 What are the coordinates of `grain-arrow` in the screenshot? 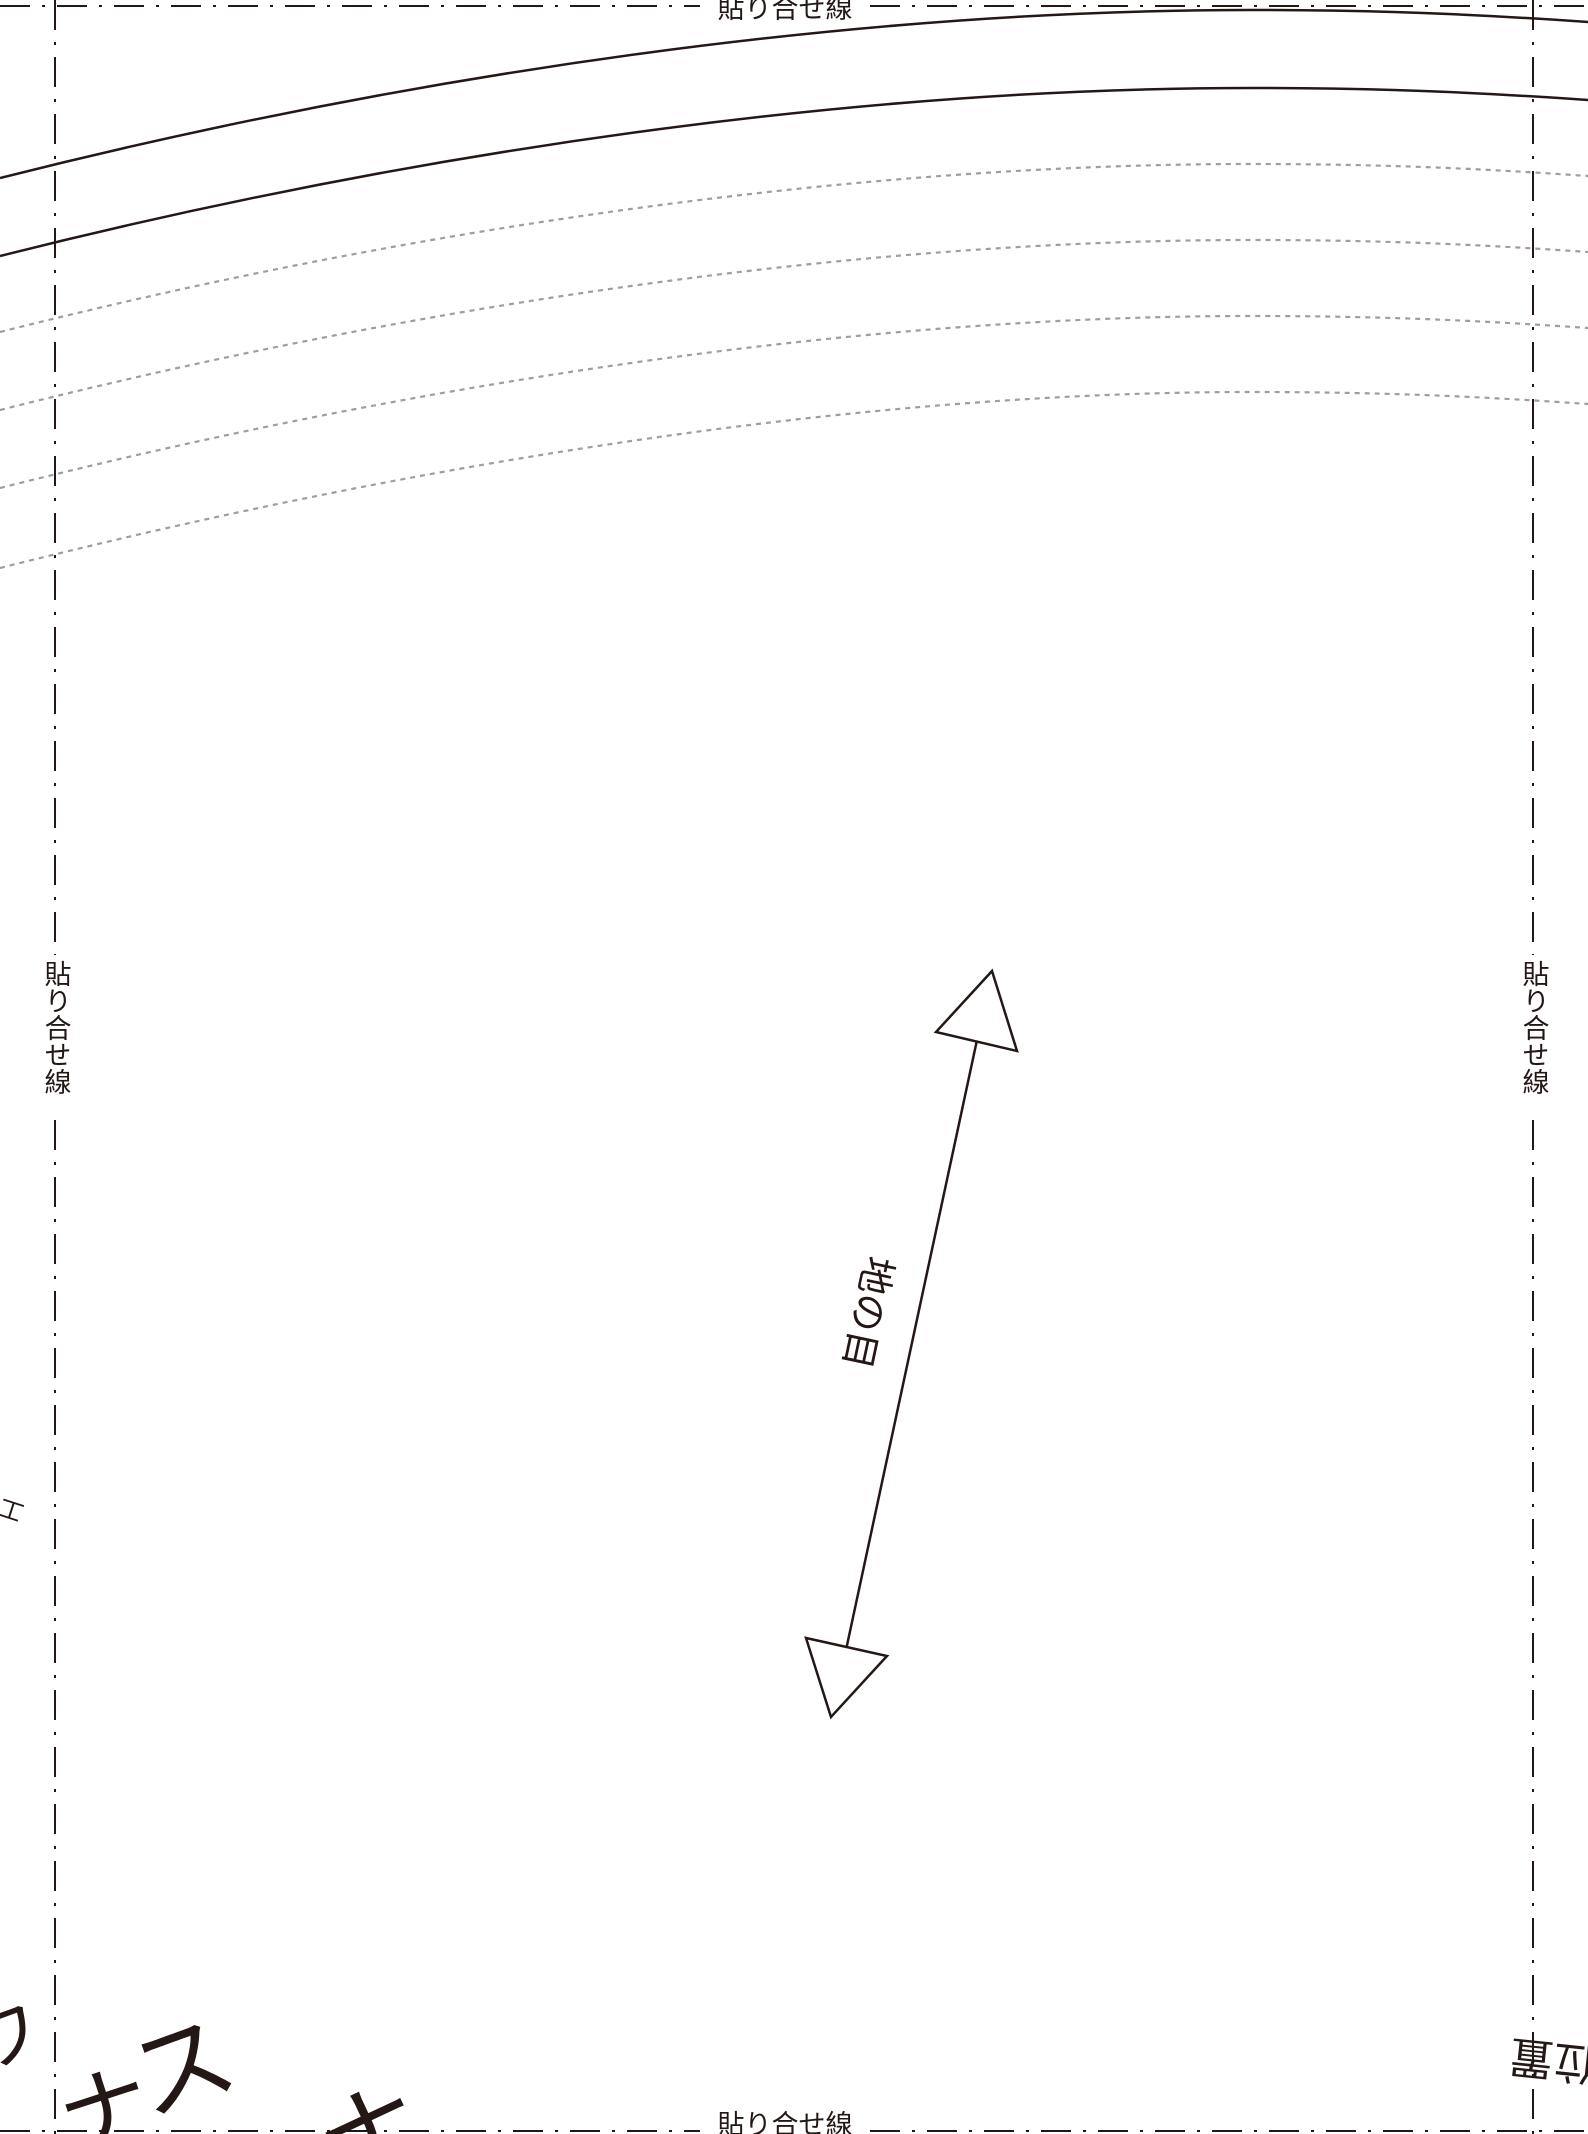 It's located at (911, 1344).